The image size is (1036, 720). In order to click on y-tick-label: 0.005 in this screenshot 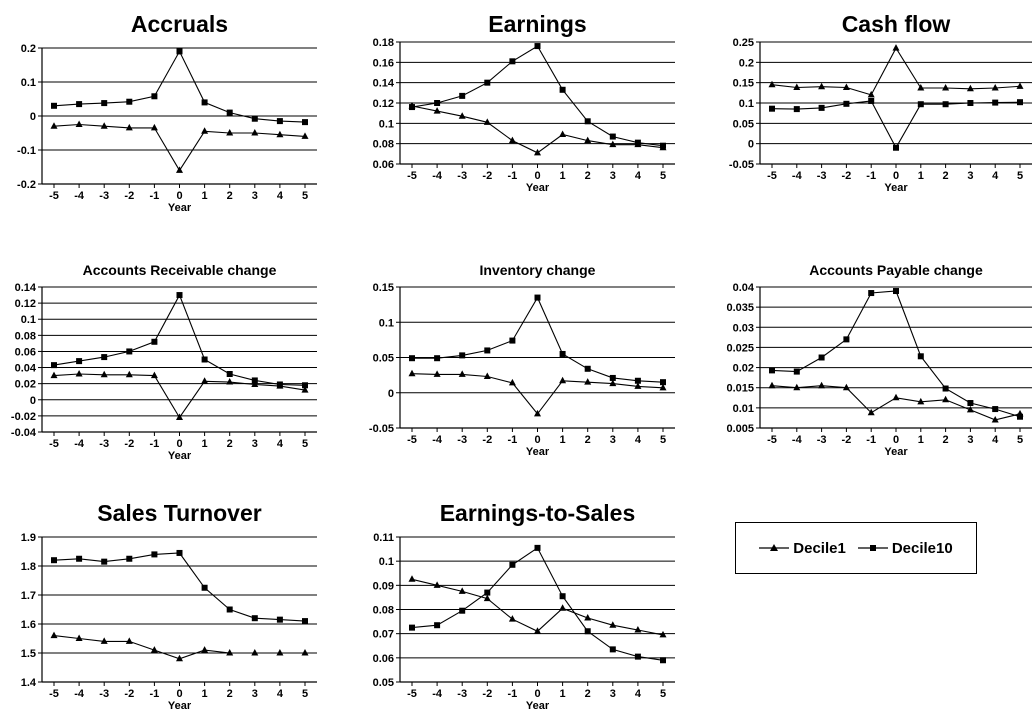, I will do `click(740, 429)`.